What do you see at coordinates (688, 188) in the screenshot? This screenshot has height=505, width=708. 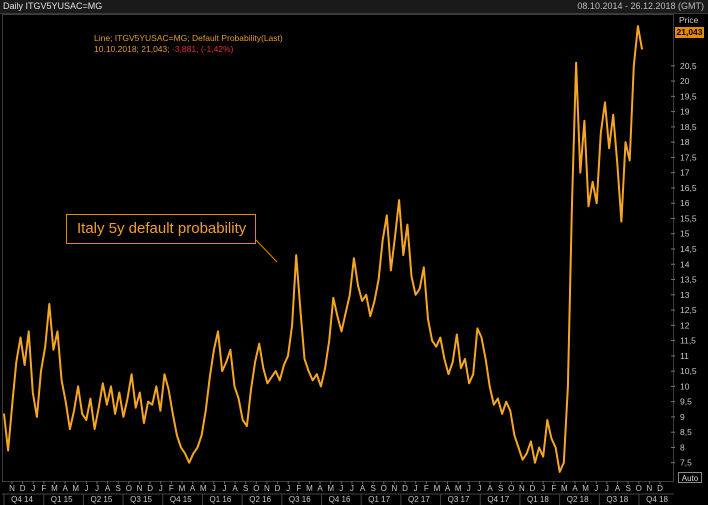 I see `y-tick-label: 16,5` at bounding box center [688, 188].